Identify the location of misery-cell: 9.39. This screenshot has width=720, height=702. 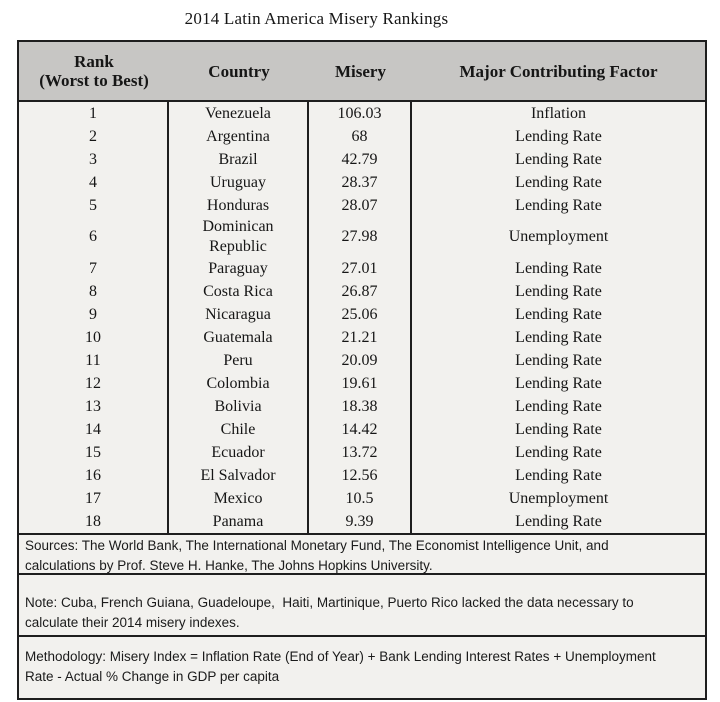
(360, 521).